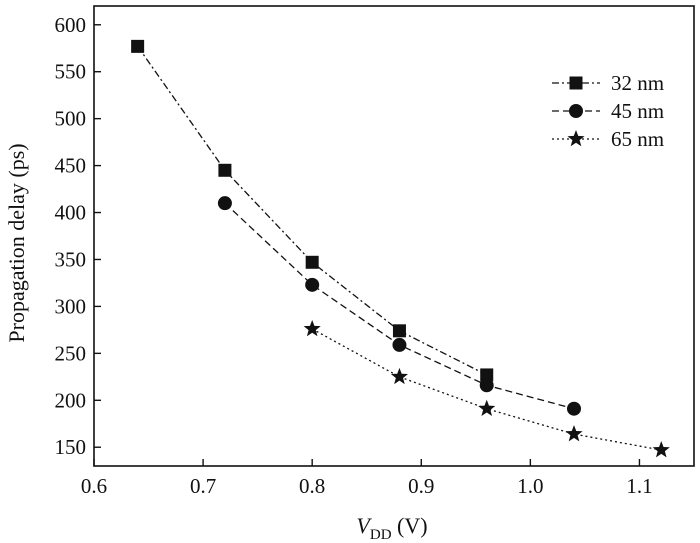  Describe the element at coordinates (71, 400) in the screenshot. I see `y-tick-label: 200` at that location.